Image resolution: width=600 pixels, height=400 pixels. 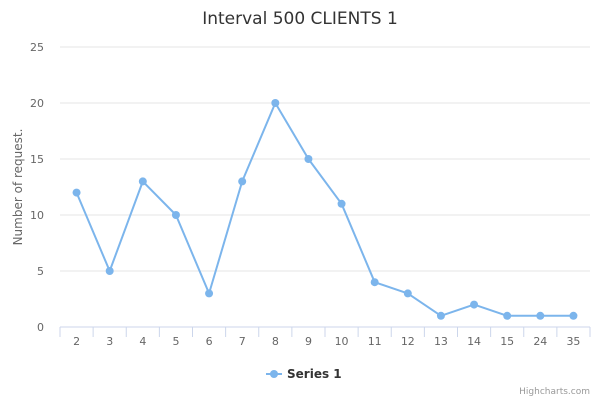 What do you see at coordinates (275, 341) in the screenshot?
I see `x-tick-label: 8` at bounding box center [275, 341].